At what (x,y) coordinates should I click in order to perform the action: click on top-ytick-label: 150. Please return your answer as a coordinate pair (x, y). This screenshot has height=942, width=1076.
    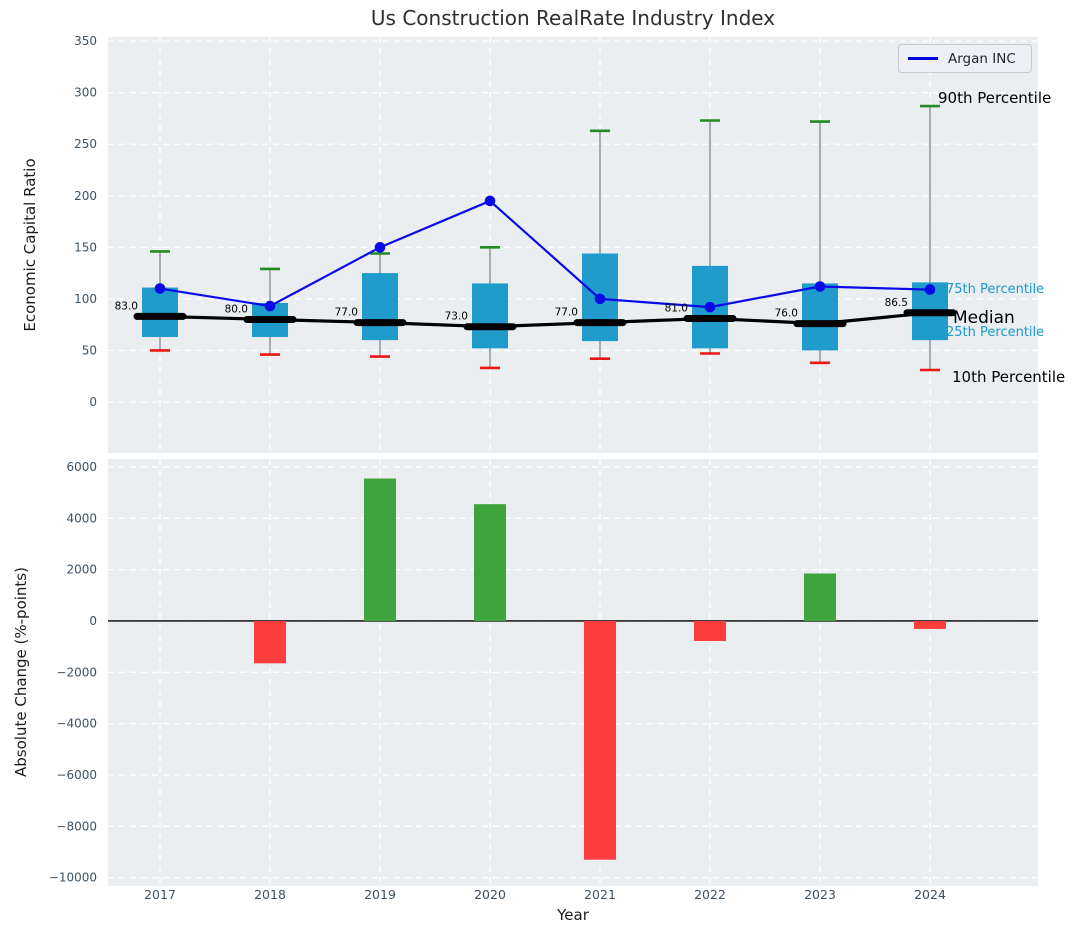
    Looking at the image, I should click on (85, 247).